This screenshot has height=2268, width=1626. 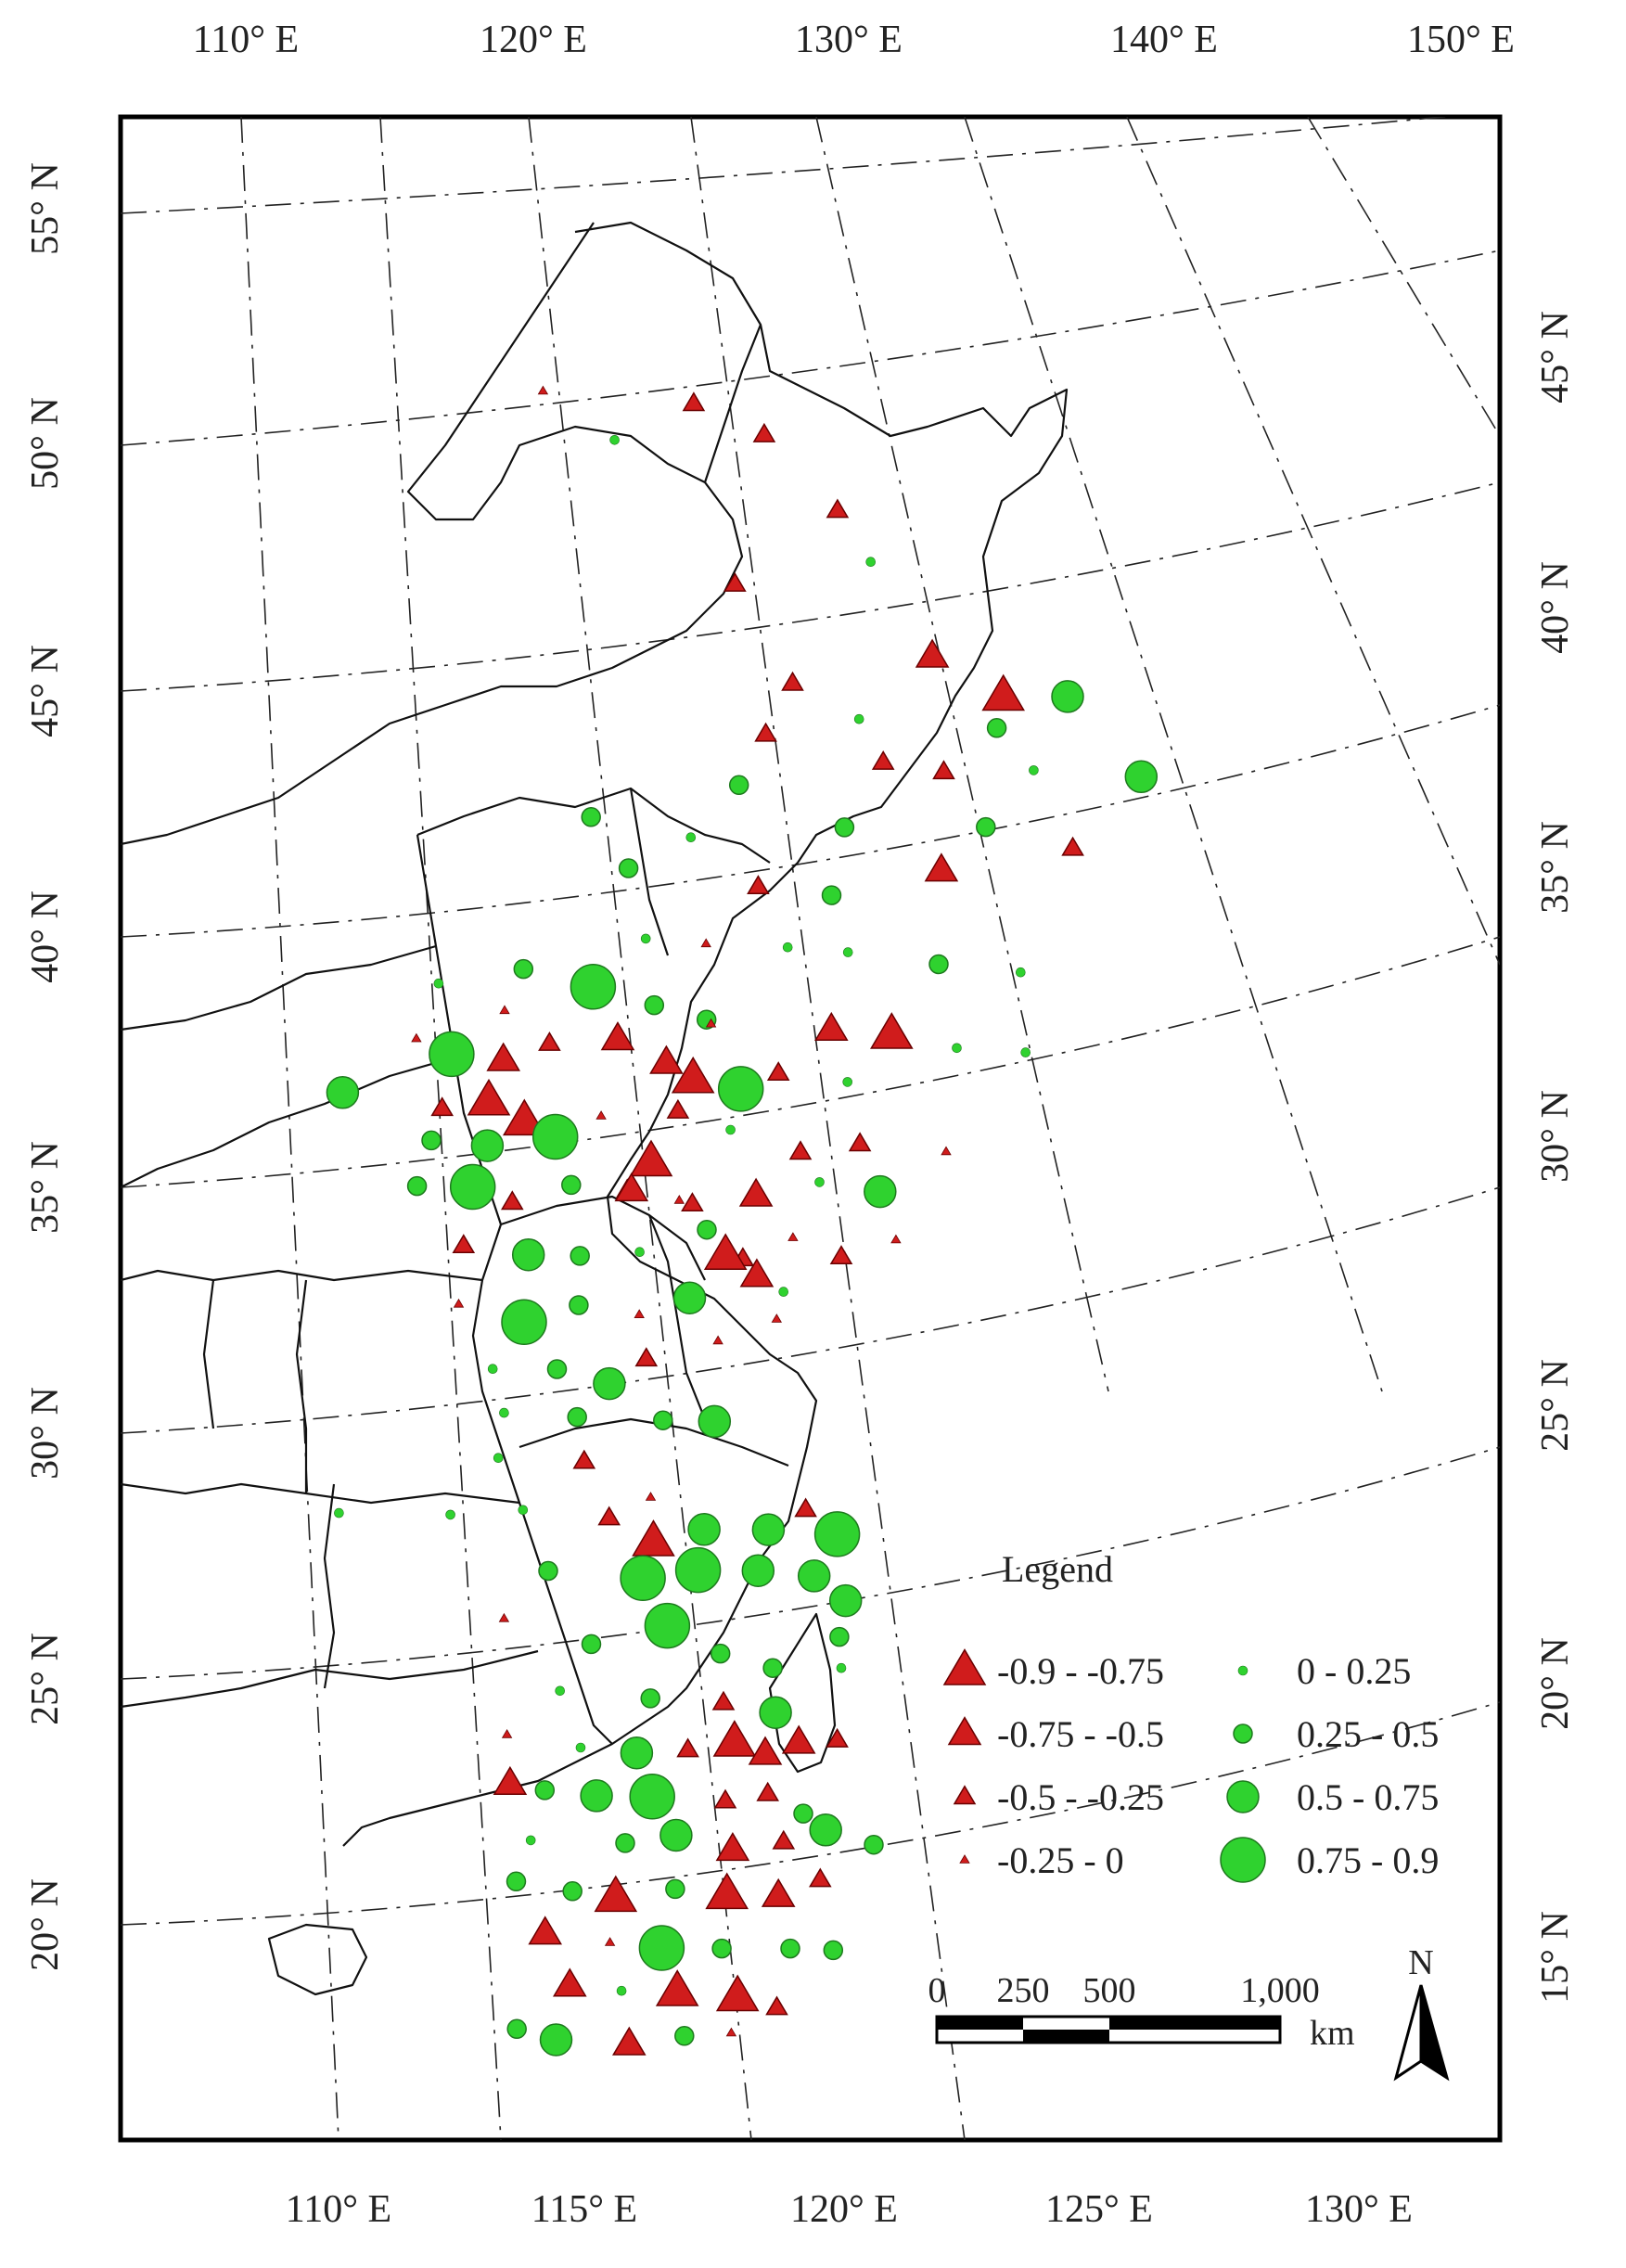 I want to click on hainan-island, so click(x=317, y=1960).